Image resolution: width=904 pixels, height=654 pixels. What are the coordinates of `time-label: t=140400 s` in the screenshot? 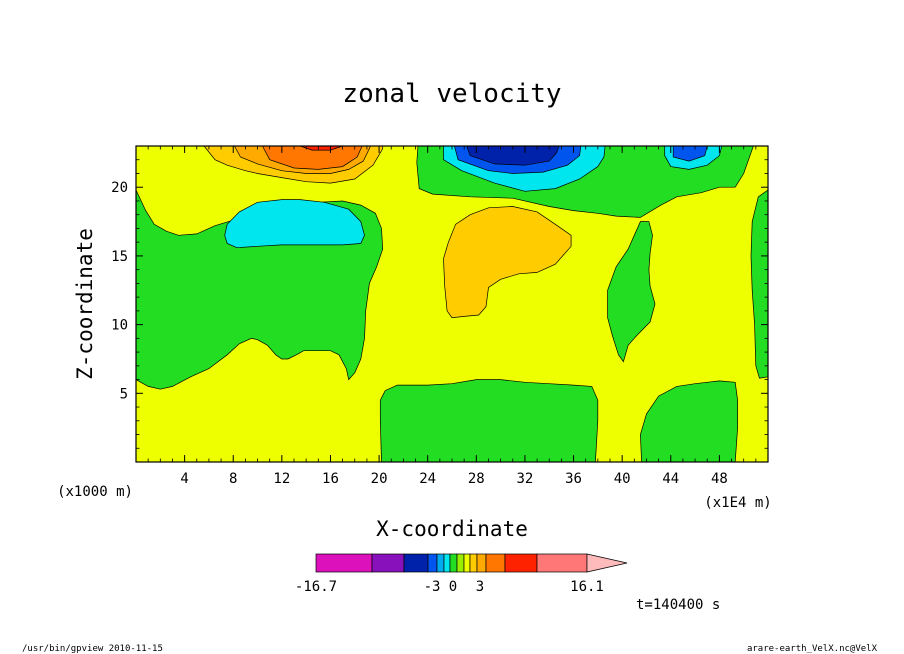 It's located at (678, 605).